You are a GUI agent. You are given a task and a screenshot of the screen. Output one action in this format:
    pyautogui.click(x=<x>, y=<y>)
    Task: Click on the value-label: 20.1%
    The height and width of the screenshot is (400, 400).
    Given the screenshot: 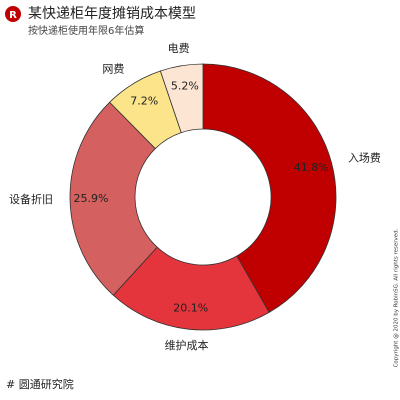 What is the action you would take?
    pyautogui.click(x=190, y=307)
    